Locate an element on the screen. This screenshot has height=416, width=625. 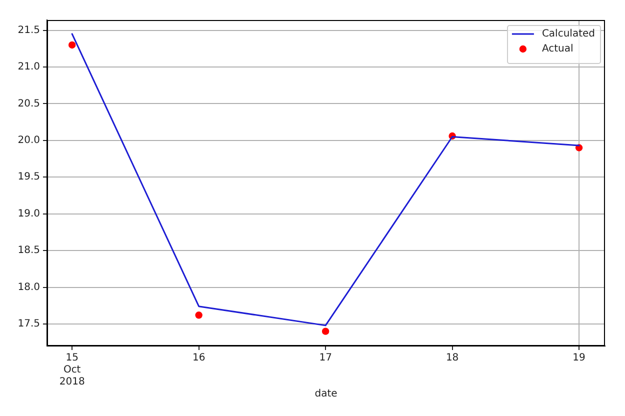
legend-label: Actual is located at coordinates (558, 49).